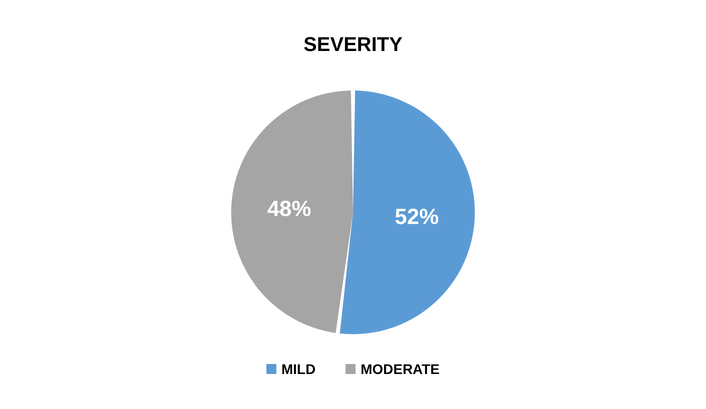 The height and width of the screenshot is (409, 706). What do you see at coordinates (416, 216) in the screenshot?
I see `data-label: 52%` at bounding box center [416, 216].